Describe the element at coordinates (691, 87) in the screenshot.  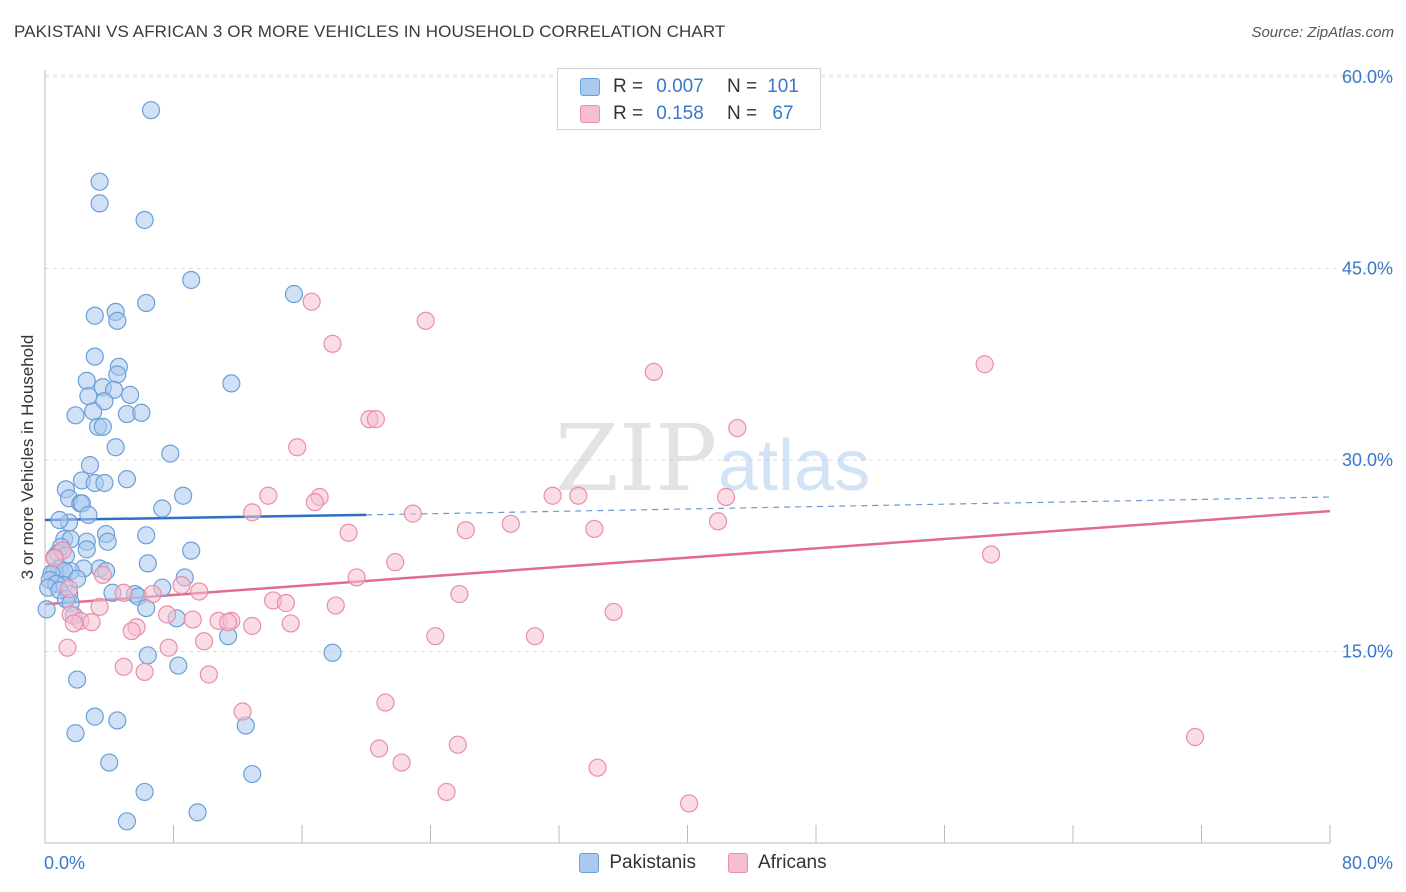
I see `legend-row-pakistanis: R = 0.007 N = 101` at that location.